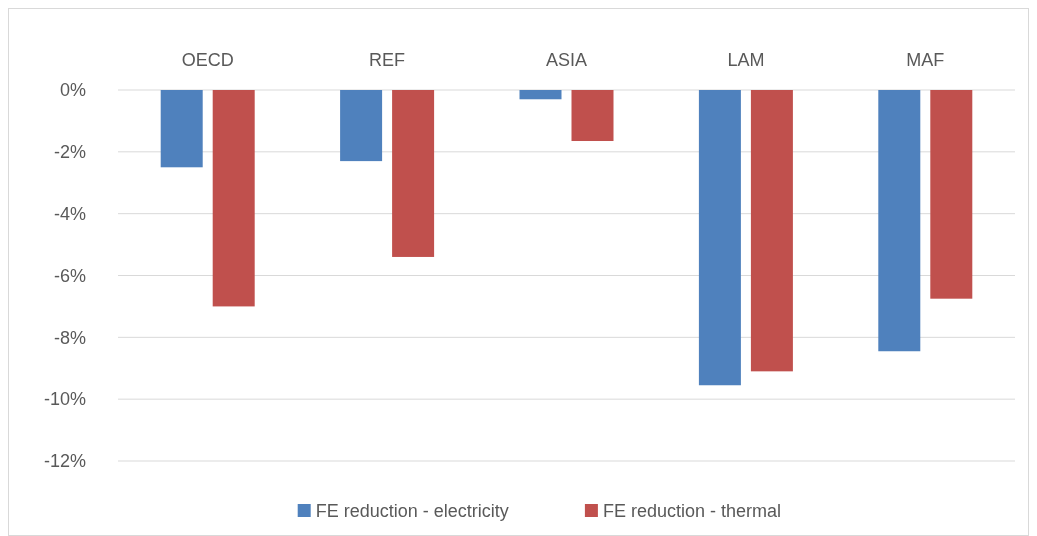  Describe the element at coordinates (746, 60) in the screenshot. I see `x-tick-label: LAM` at that location.